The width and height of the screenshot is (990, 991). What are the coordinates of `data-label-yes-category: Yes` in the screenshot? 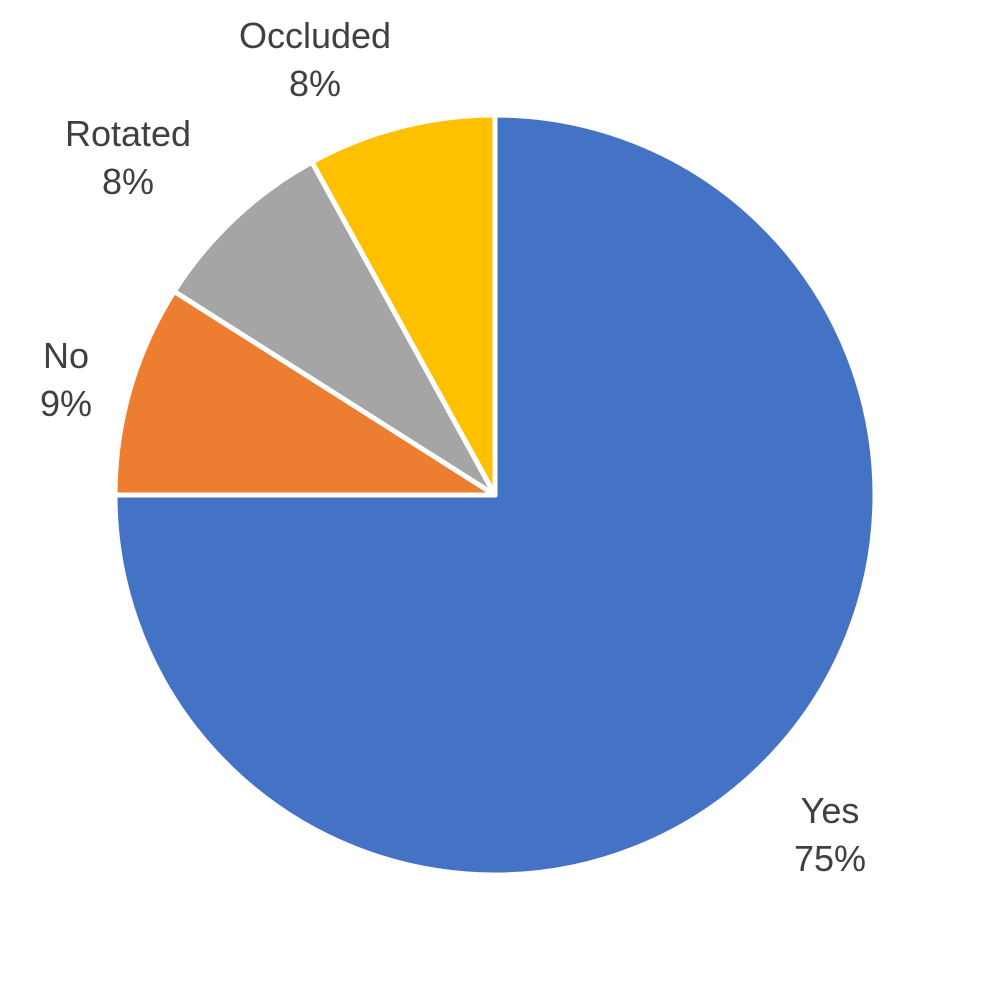 It's located at (830, 810).